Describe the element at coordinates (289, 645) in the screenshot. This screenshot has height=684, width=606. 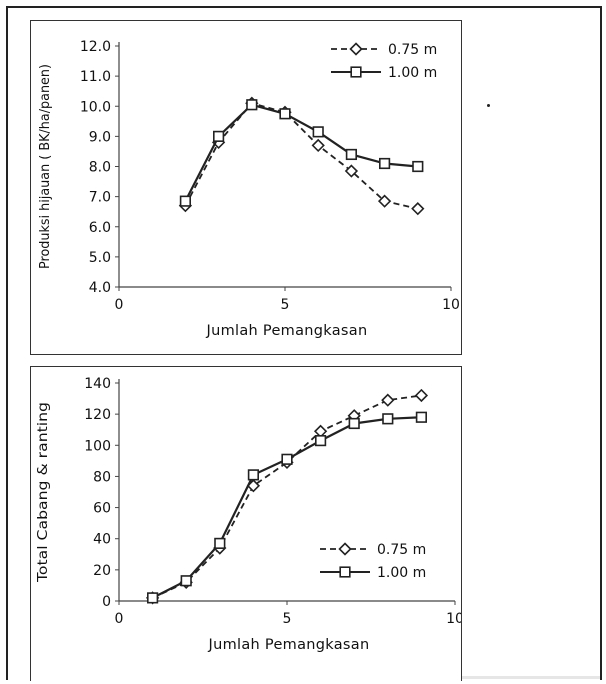
I see `branches-x-axis-label: Jumlah Pemangkasan` at that location.